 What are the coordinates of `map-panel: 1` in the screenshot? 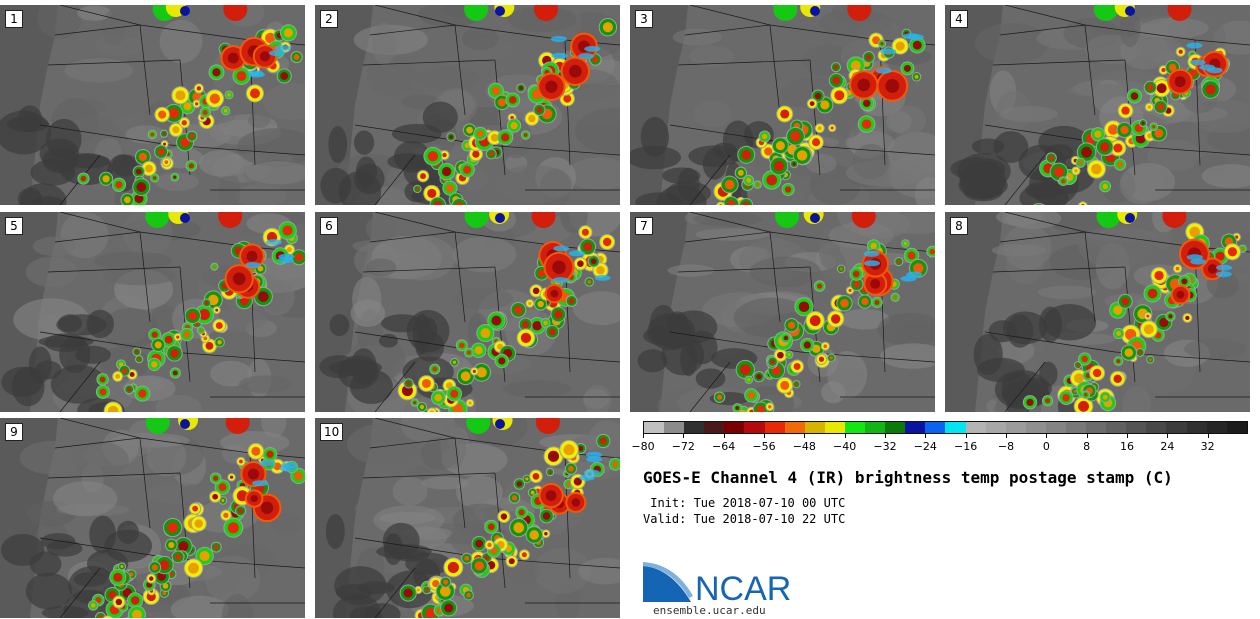 It's located at (152, 105).